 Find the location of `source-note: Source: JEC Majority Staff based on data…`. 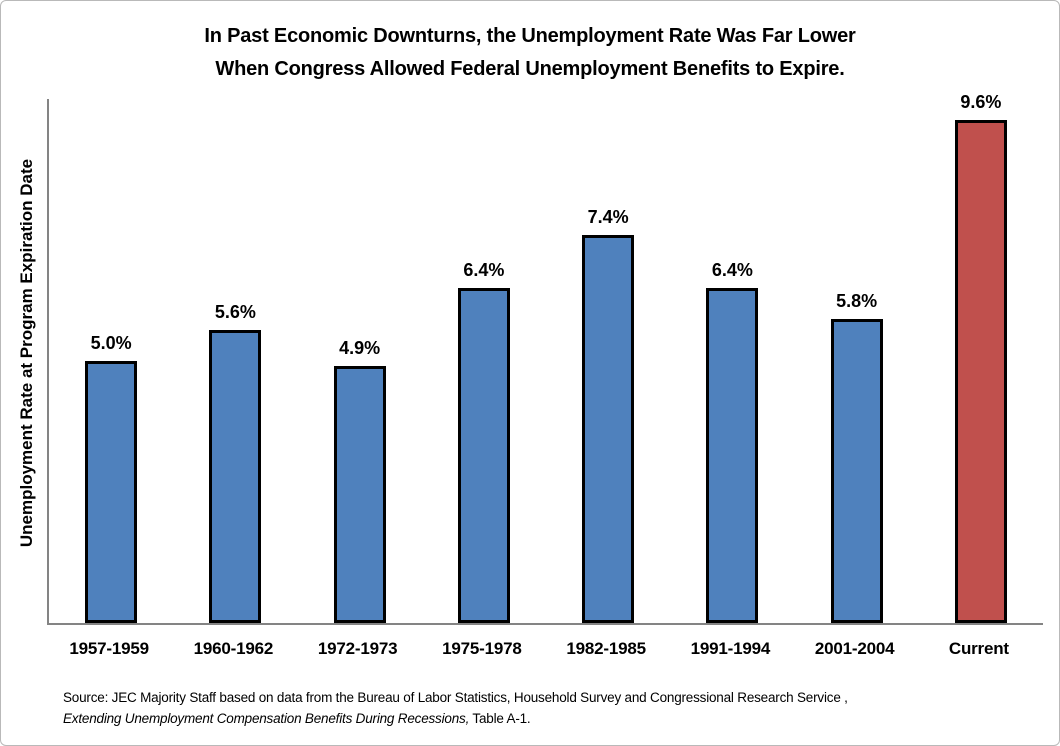

source-note: Source: JEC Majority Staff based on data… is located at coordinates (543, 708).